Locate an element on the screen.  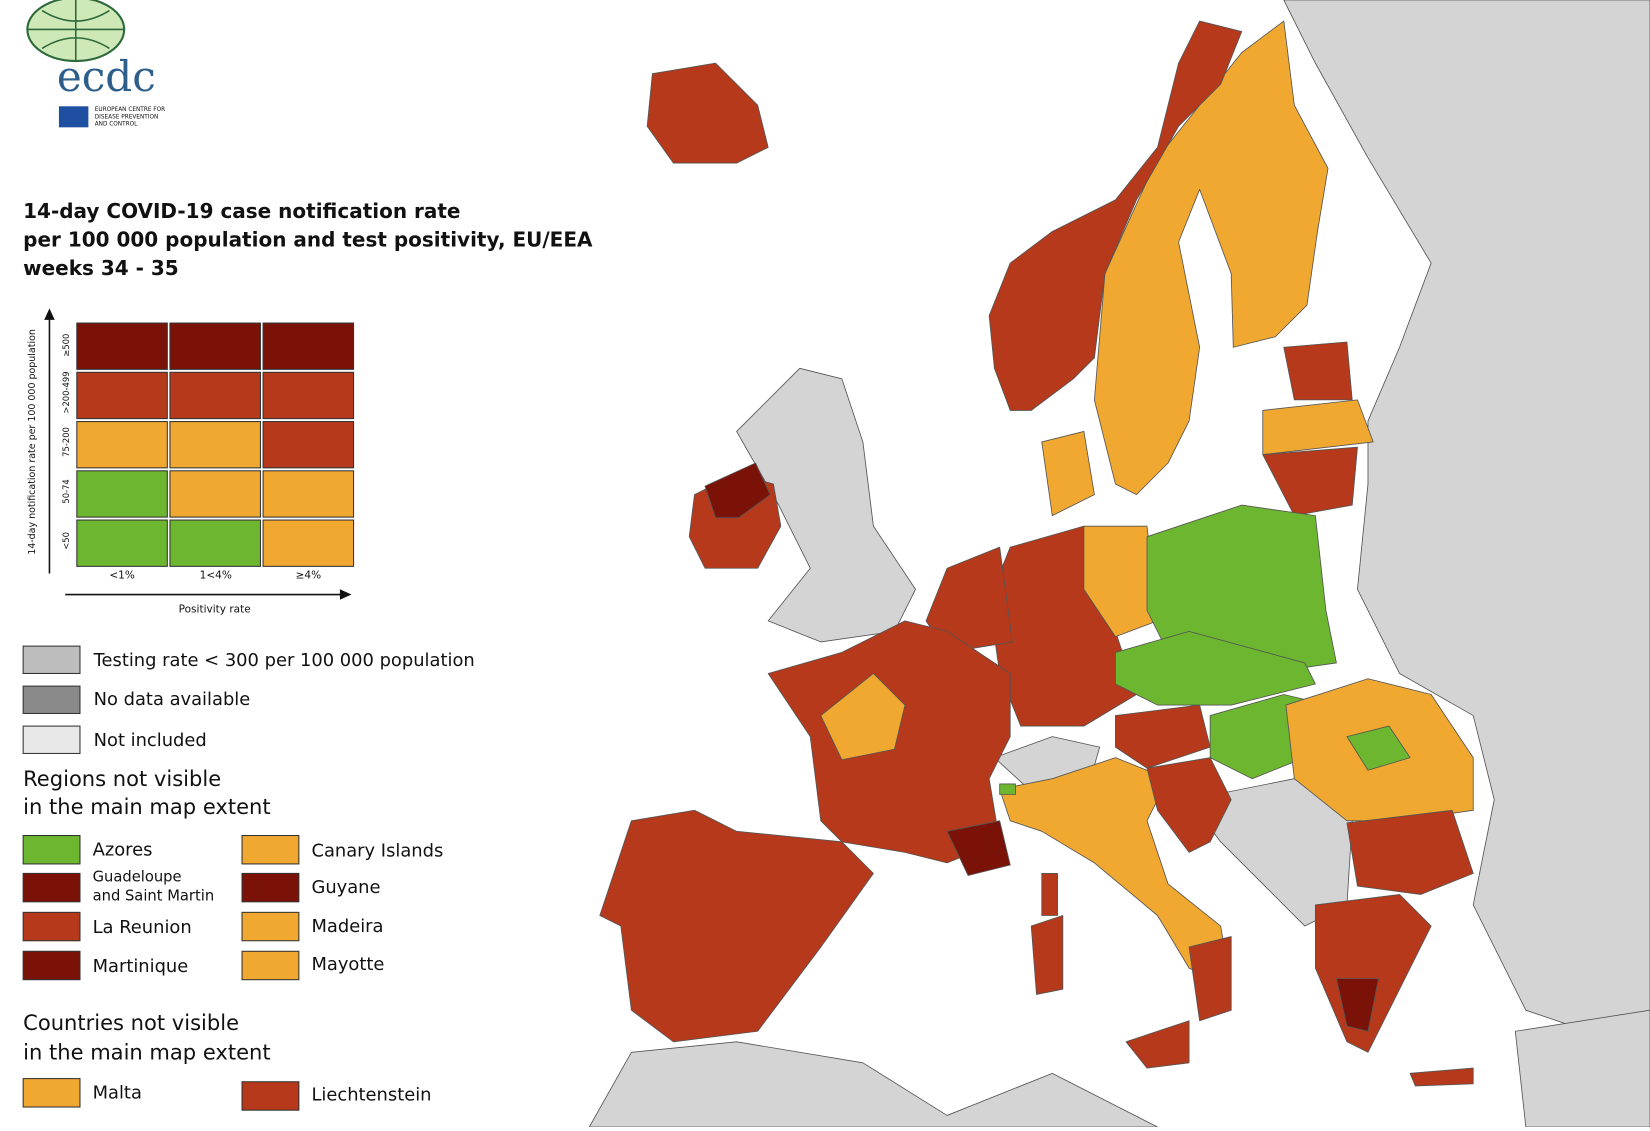
logo-name: DISEASE PREVENTION is located at coordinates (127, 117).